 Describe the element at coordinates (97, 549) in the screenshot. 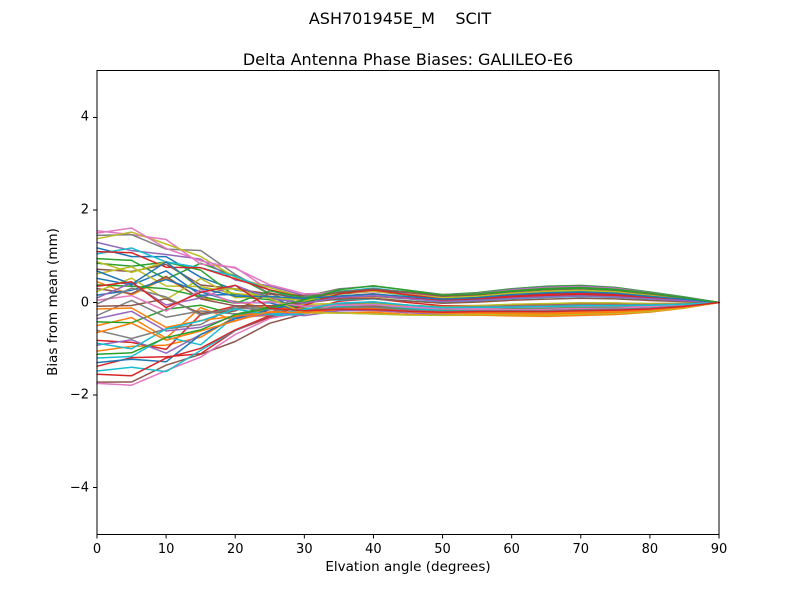

I see `x-tick-label: 0` at that location.